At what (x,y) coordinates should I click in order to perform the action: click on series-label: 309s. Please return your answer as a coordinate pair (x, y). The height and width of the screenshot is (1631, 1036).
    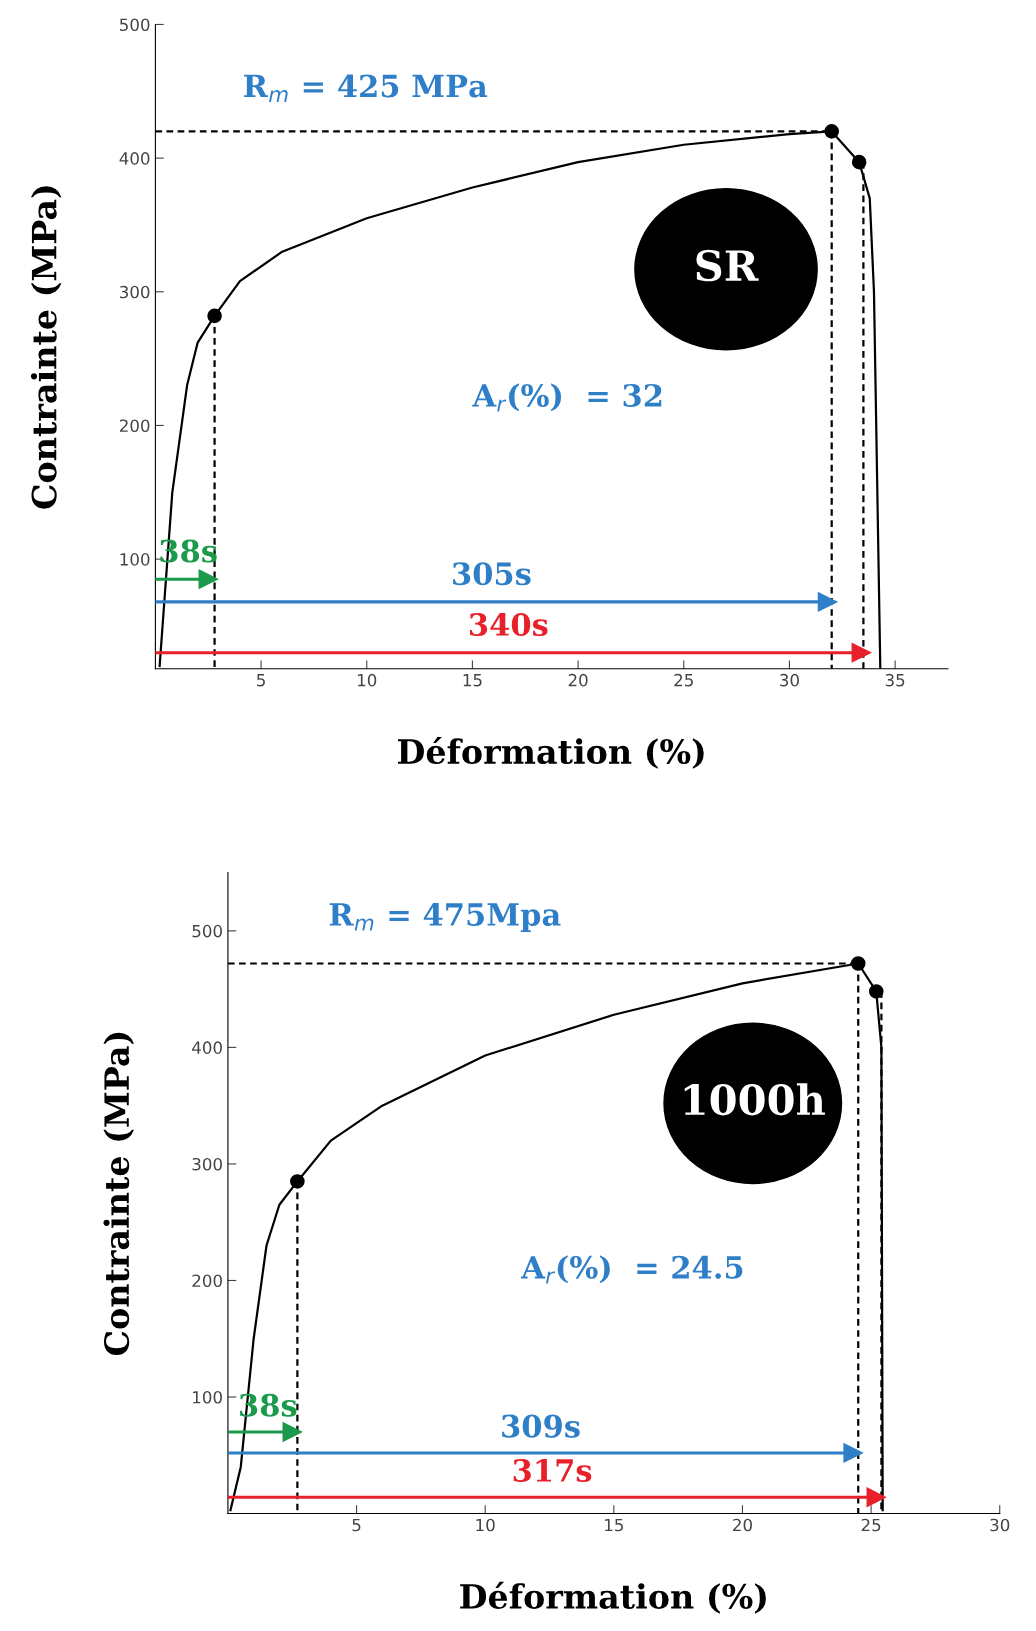
    Looking at the image, I should click on (541, 1426).